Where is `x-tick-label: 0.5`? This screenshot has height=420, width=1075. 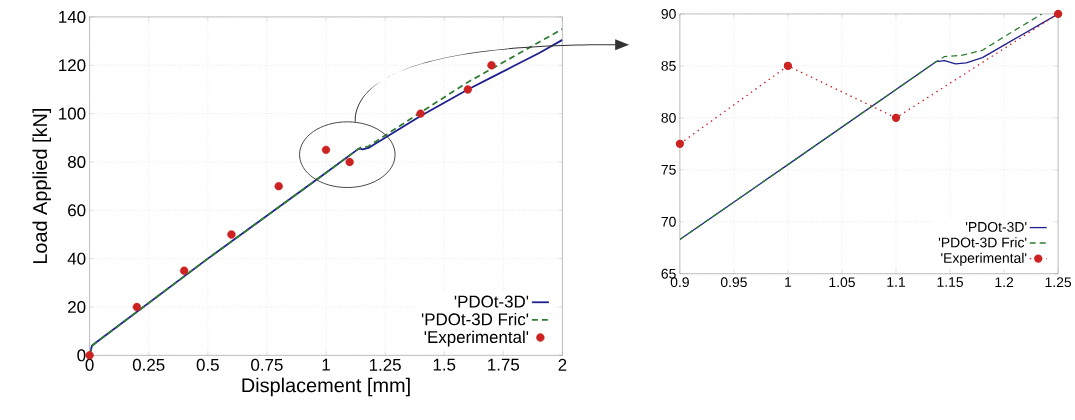
x-tick-label: 0.5 is located at coordinates (207, 364).